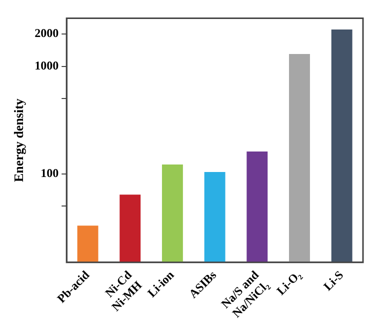 Image resolution: width=381 pixels, height=336 pixels. Describe the element at coordinates (18, 140) in the screenshot. I see `y-axis-title: Energy density` at that location.